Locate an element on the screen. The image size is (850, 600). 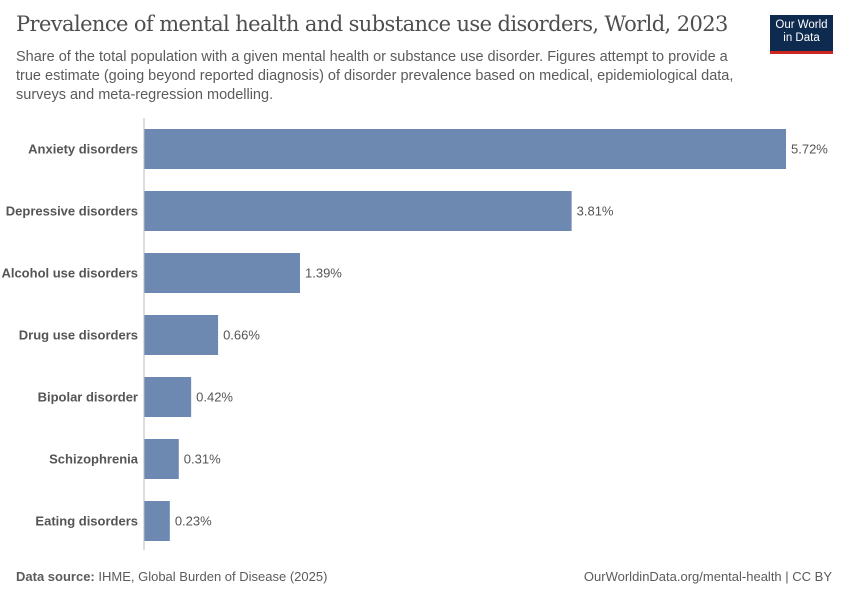
category-label: Depressive disorders is located at coordinates (72, 211).